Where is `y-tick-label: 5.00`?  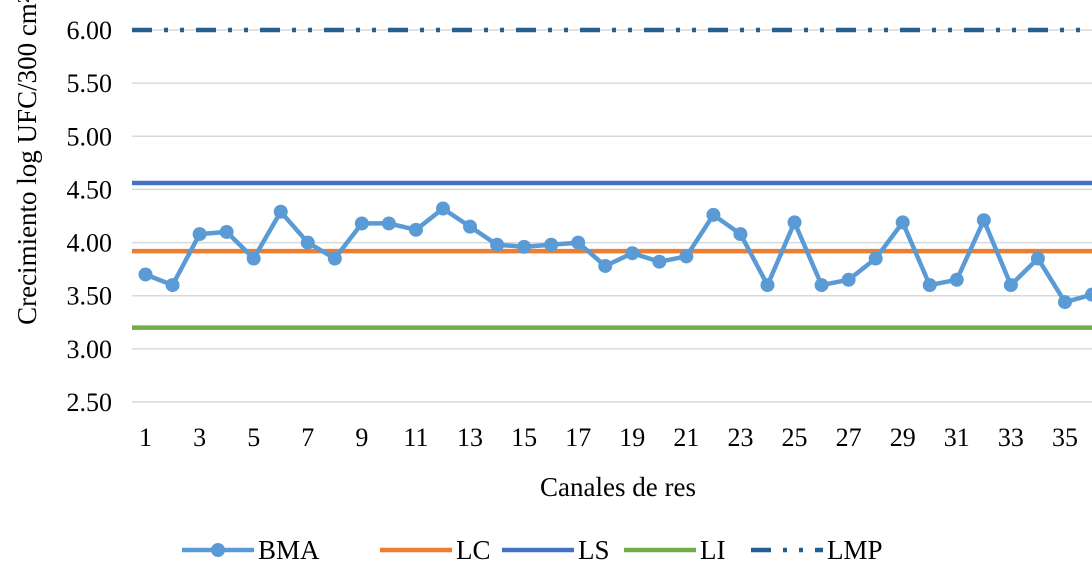 y-tick-label: 5.00 is located at coordinates (90, 136).